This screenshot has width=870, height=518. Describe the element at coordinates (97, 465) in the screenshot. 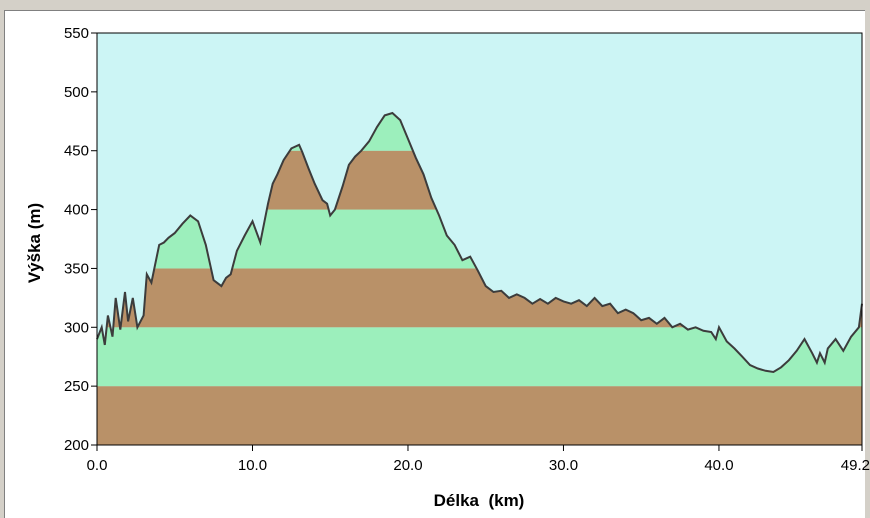

I see `x-tick-label: 0.0` at that location.